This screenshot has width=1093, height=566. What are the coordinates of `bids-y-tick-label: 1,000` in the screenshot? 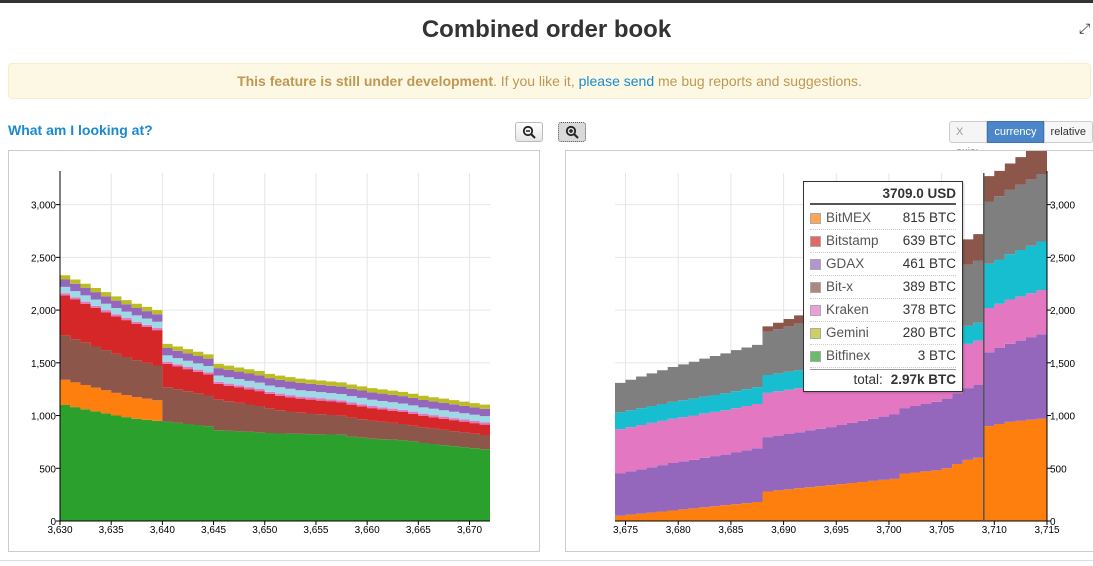 It's located at (43, 417).